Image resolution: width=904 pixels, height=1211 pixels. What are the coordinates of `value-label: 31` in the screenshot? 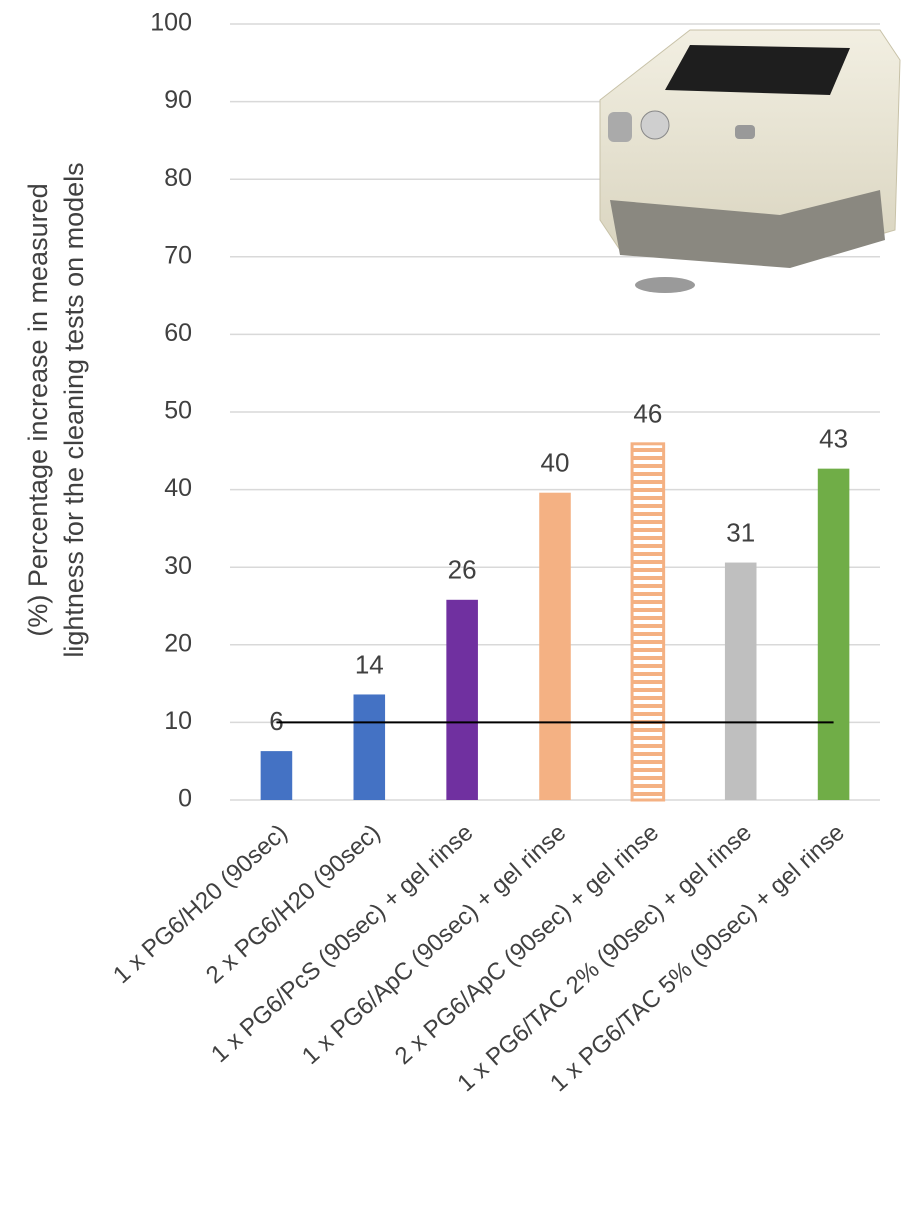 It's located at (740, 532).